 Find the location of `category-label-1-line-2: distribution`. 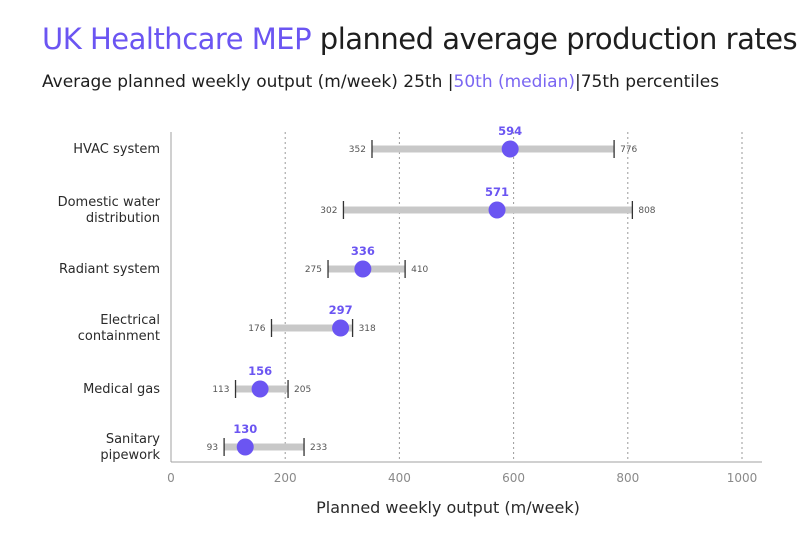

category-label-1-line-2: distribution is located at coordinates (123, 218).